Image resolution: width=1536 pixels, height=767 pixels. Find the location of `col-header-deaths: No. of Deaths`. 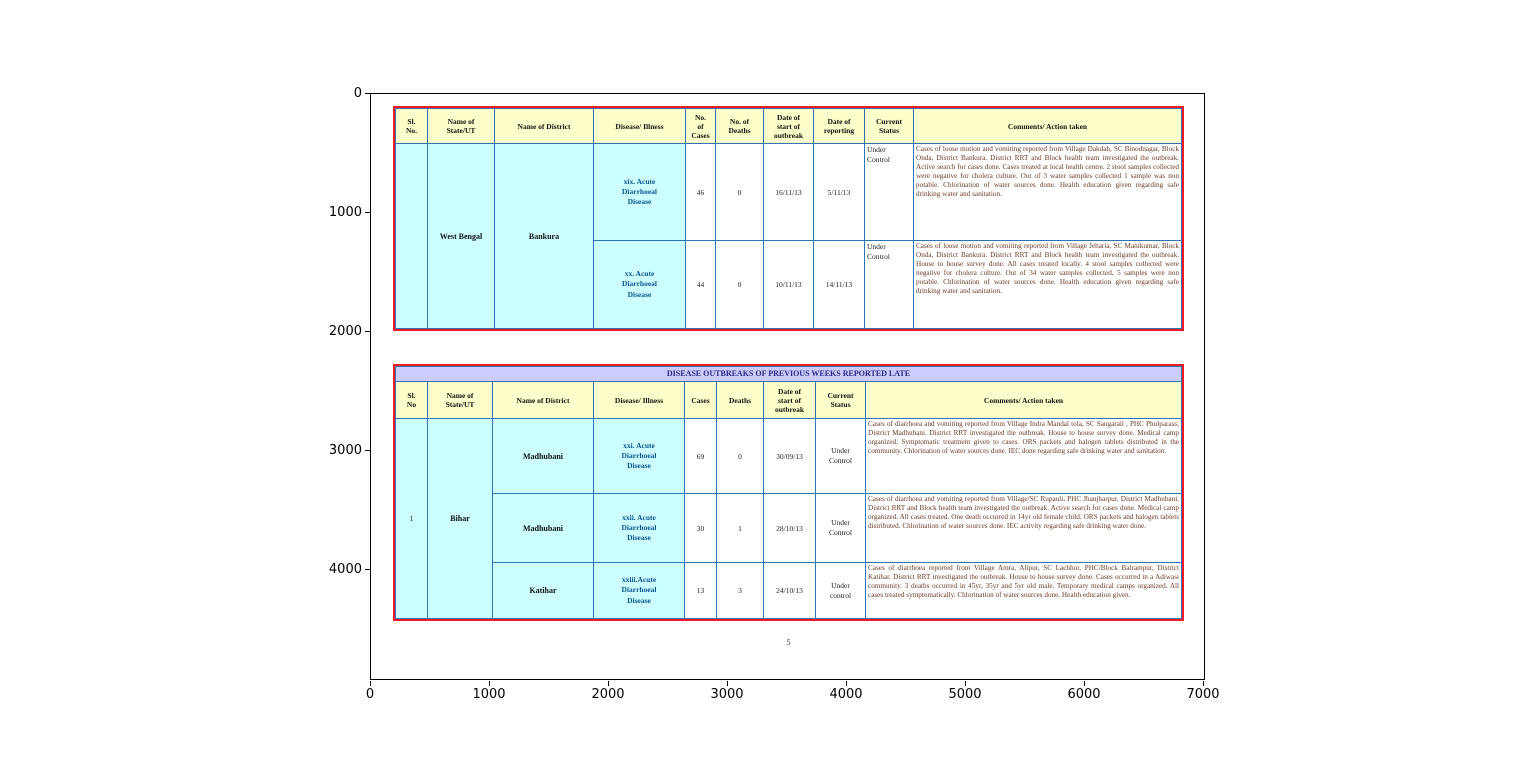

col-header-deaths: No. of Deaths is located at coordinates (739, 126).